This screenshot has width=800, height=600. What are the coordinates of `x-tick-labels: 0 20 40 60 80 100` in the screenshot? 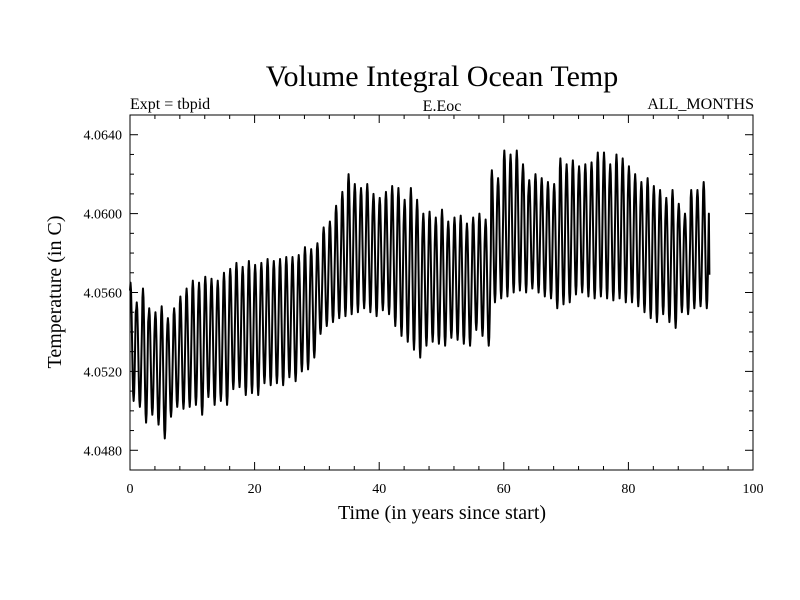 It's located at (445, 489).